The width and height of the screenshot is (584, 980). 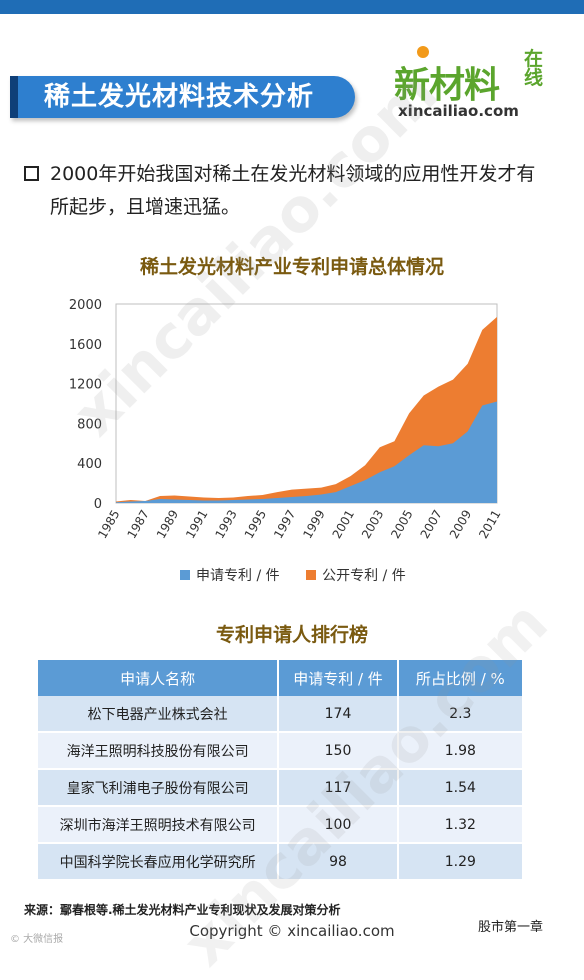 I want to click on legend-label-public: 公开专利 / 件, so click(x=364, y=576).